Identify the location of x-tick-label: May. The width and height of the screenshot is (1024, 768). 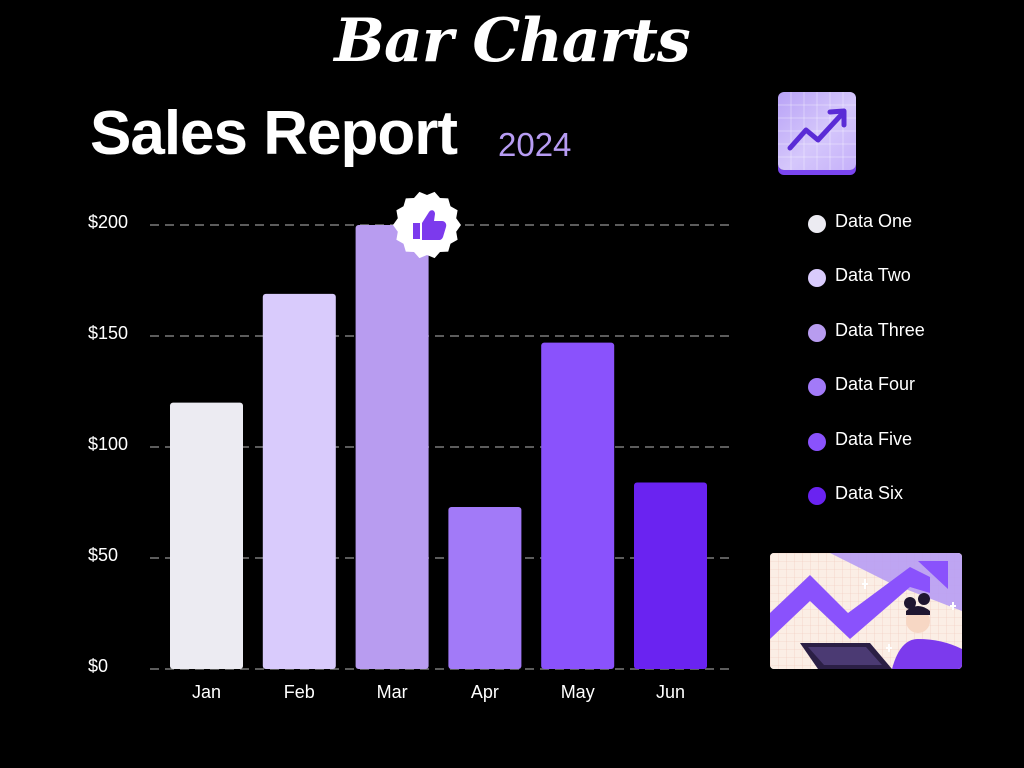
(578, 692).